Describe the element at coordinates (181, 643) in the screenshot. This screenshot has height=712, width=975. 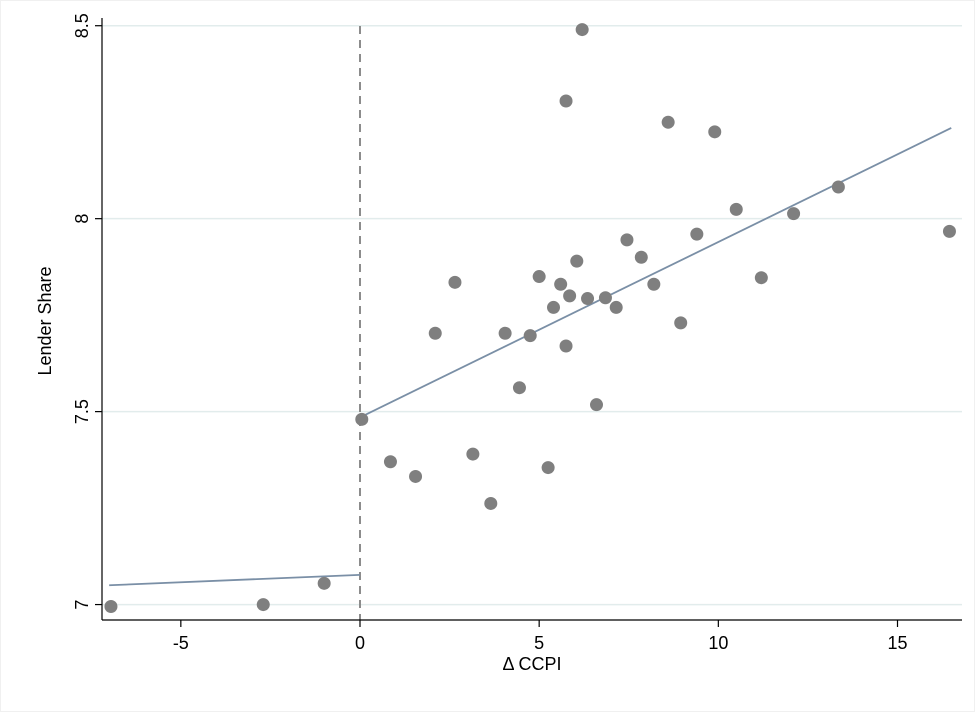
I see `x-tick-label-0: -5` at that location.